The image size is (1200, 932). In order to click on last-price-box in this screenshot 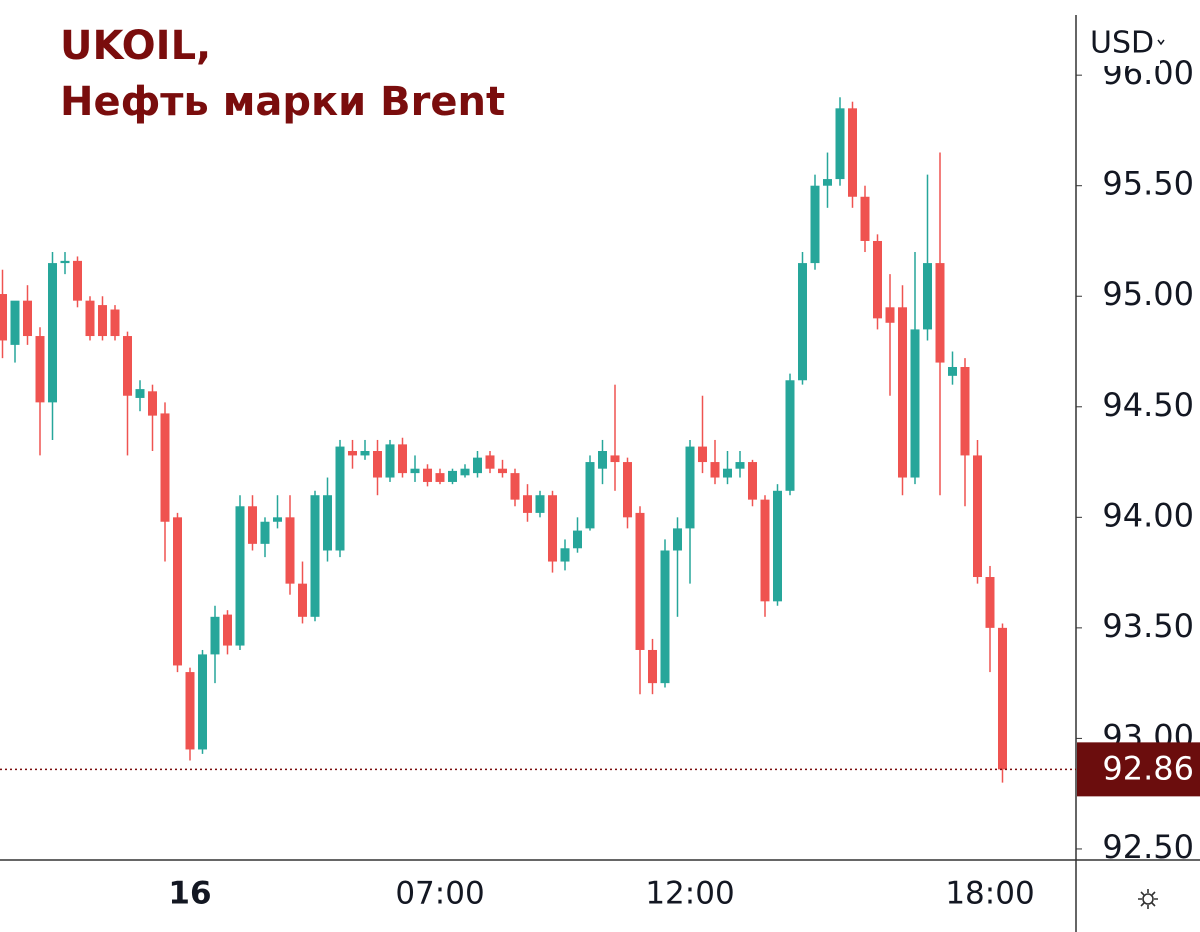, I will do `click(1138, 769)`.